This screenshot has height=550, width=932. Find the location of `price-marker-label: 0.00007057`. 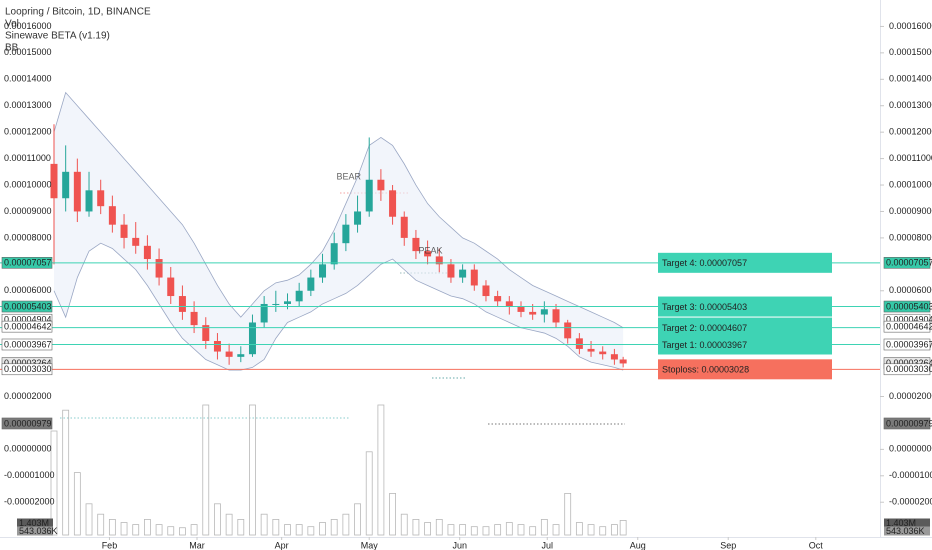

price-marker-label: 0.00007057 is located at coordinates (909, 263).